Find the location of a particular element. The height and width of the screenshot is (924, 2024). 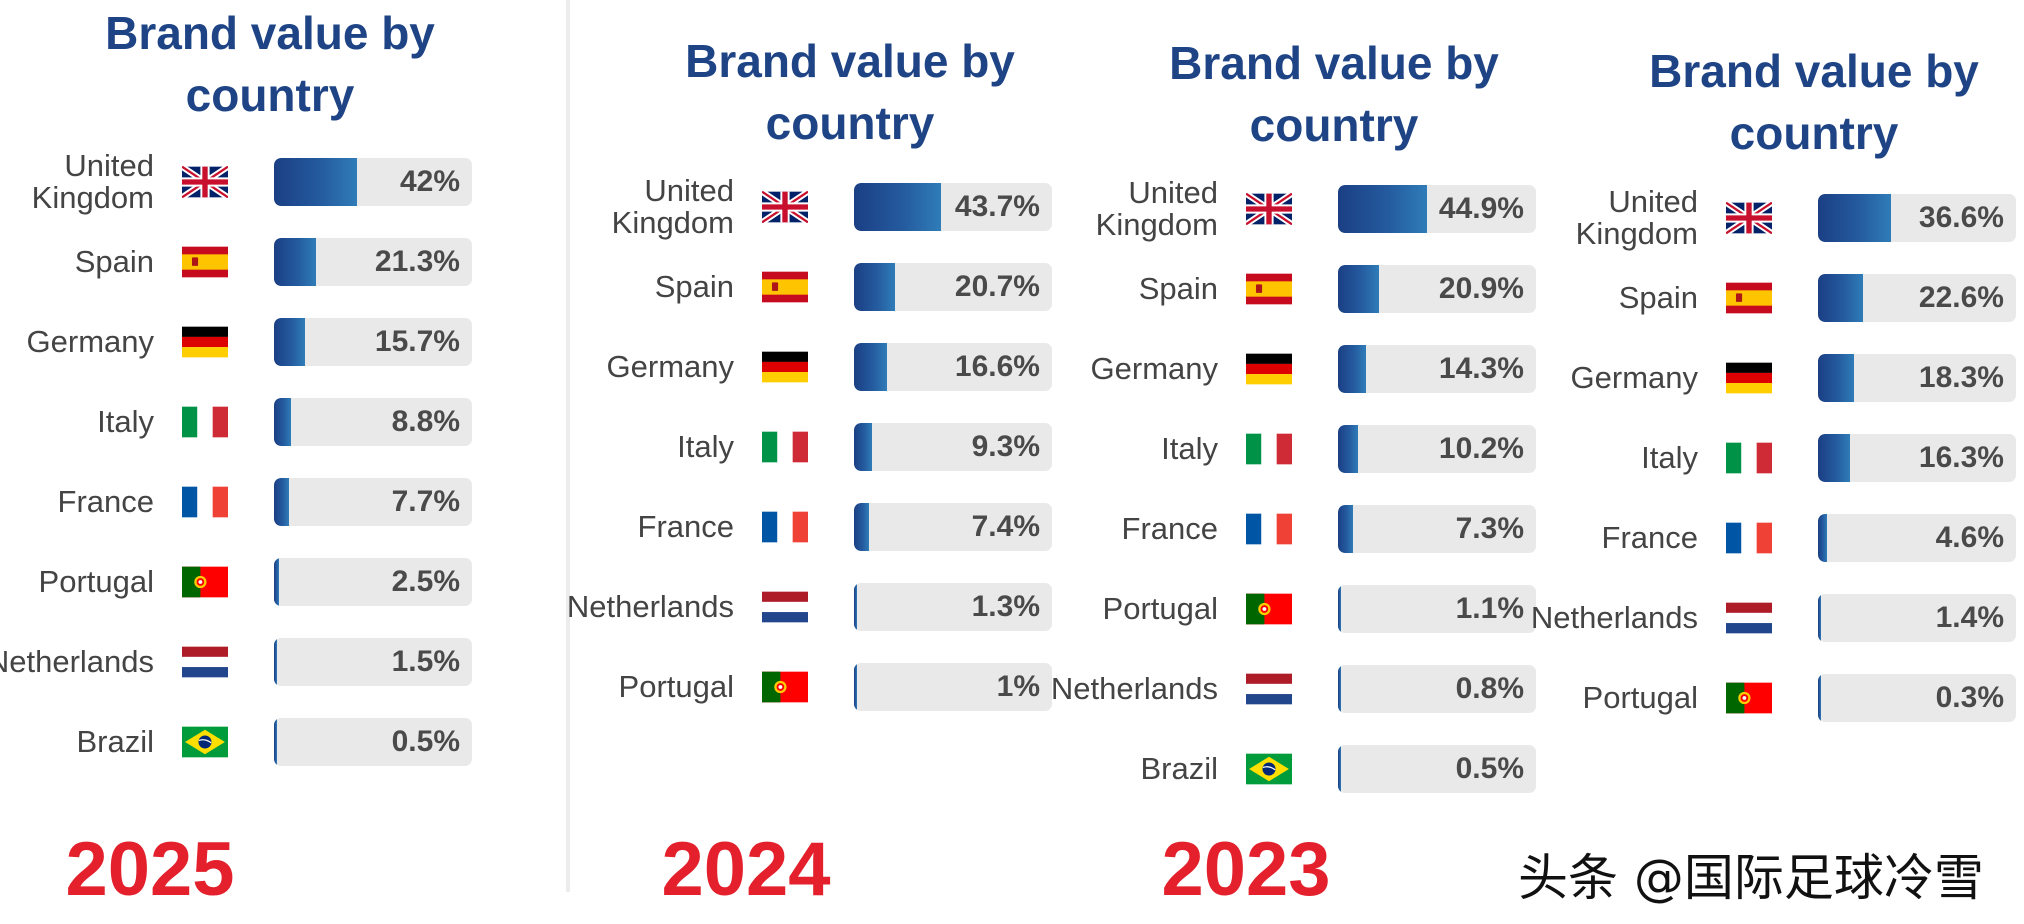

value-label: 22.6% is located at coordinates (1961, 297).